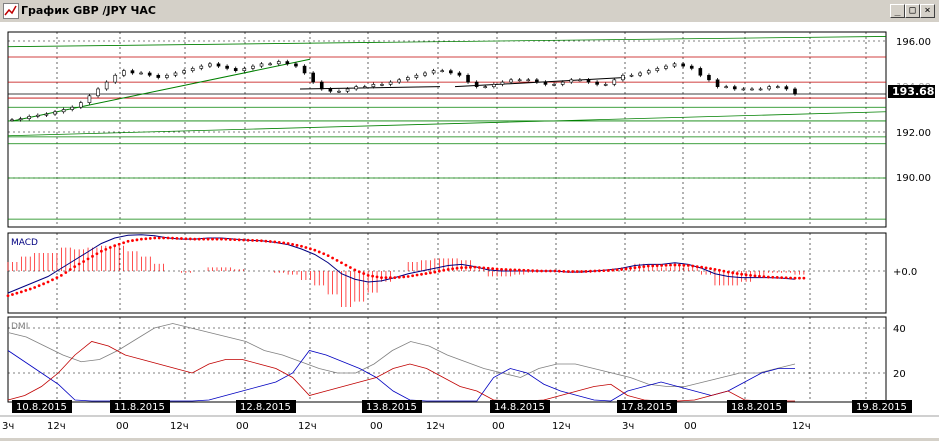 Image resolution: width=939 pixels, height=441 pixels. I want to click on dmi-label: DMI, so click(19, 327).